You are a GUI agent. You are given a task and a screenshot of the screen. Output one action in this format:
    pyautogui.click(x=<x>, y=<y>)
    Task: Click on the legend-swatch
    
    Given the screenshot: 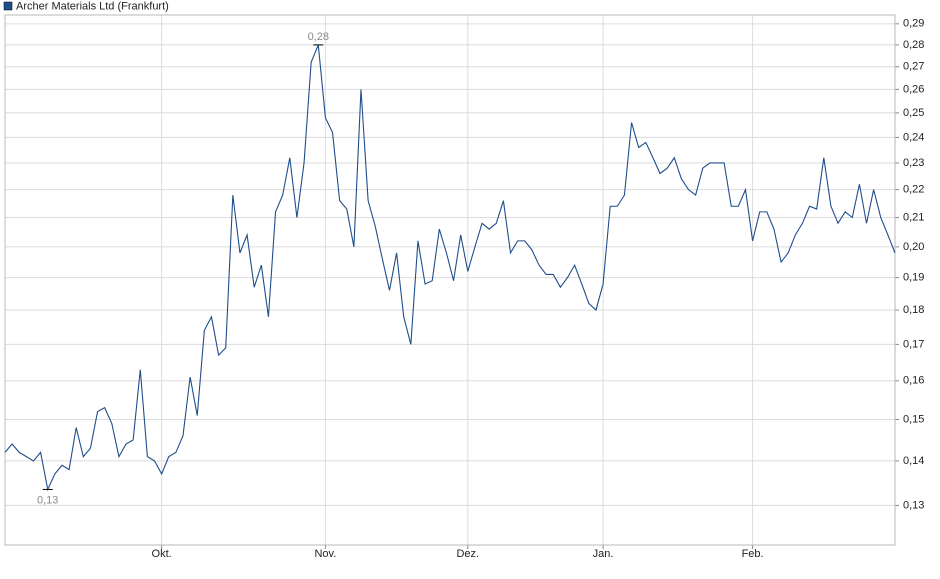 What is the action you would take?
    pyautogui.click(x=8, y=6)
    